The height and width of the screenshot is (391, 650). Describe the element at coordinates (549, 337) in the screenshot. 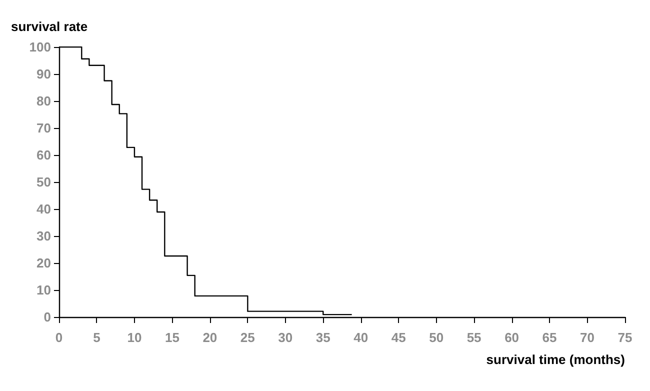

I see `x-tick-label: 65` at that location.